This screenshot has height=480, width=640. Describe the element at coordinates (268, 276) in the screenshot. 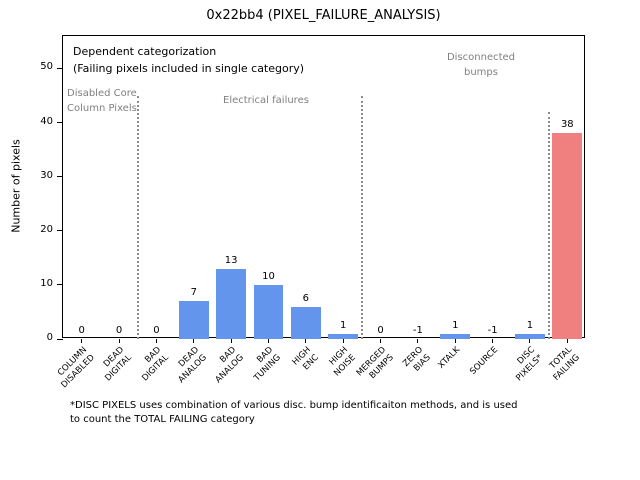

I see `bar-value-label: 10` at that location.